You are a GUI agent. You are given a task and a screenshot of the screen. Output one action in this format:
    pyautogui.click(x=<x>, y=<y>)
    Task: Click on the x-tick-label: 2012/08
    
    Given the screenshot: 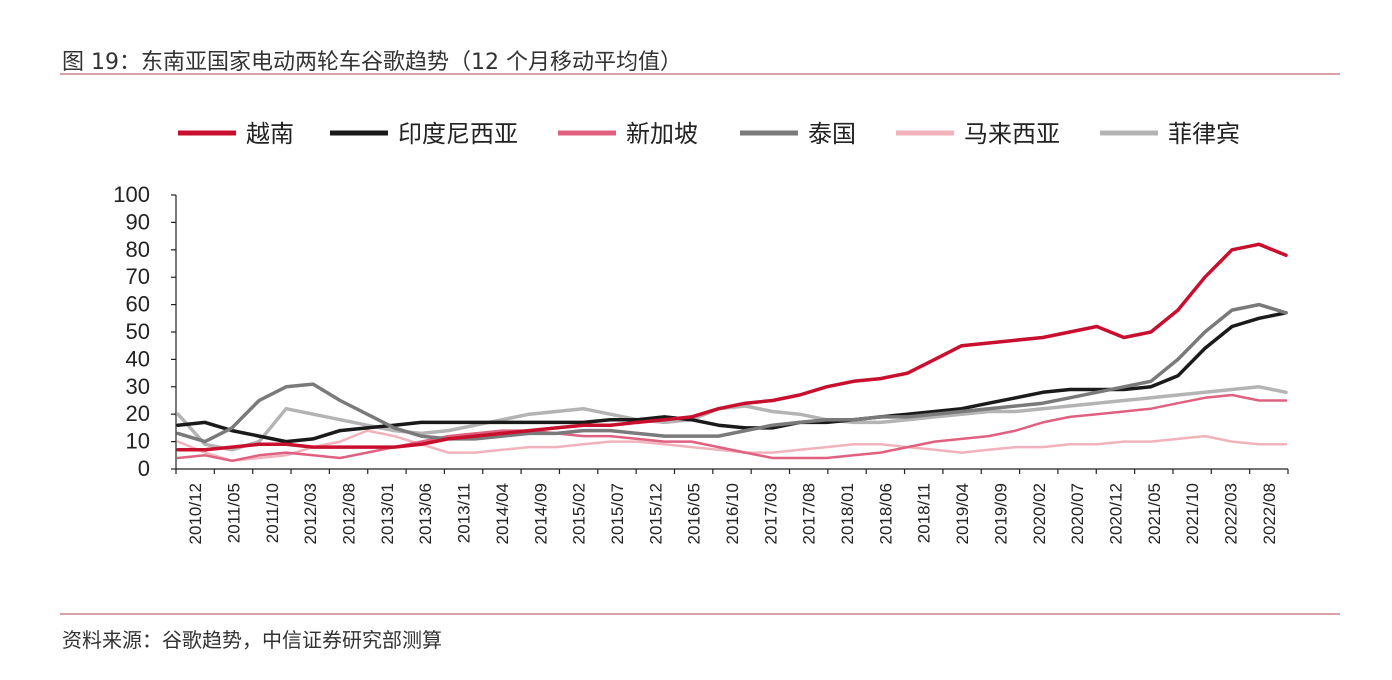 What is the action you would take?
    pyautogui.click(x=349, y=513)
    